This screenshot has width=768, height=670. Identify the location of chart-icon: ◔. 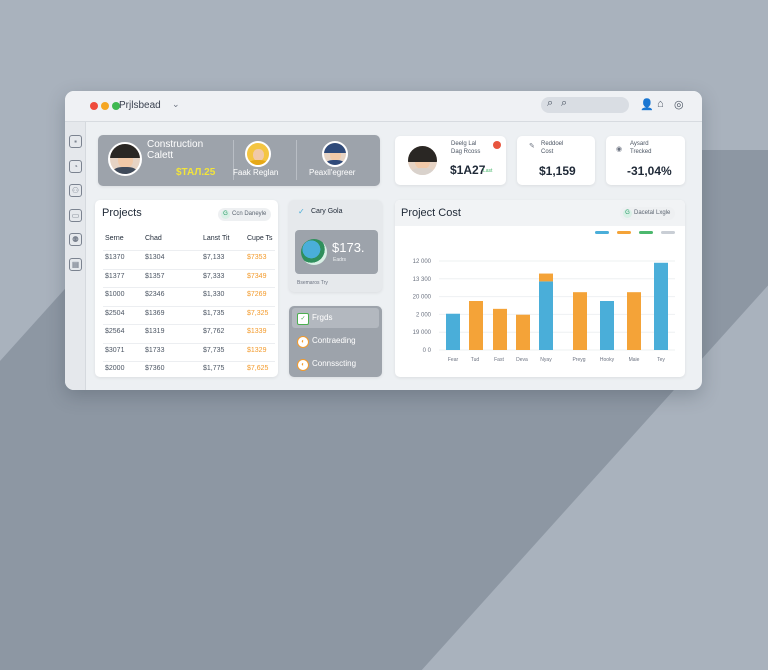
(75, 166).